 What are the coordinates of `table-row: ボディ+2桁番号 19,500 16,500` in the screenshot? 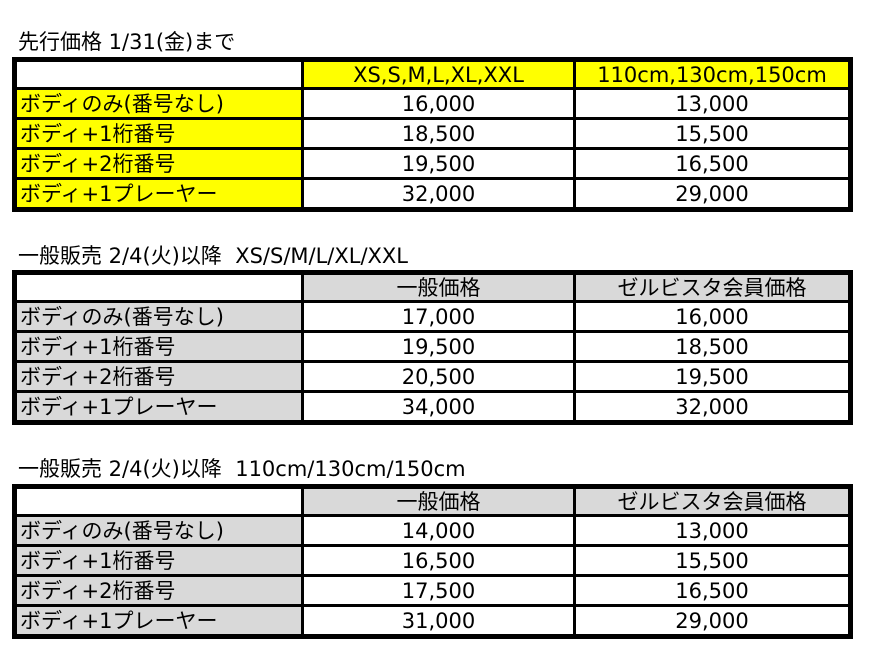 It's located at (432, 163).